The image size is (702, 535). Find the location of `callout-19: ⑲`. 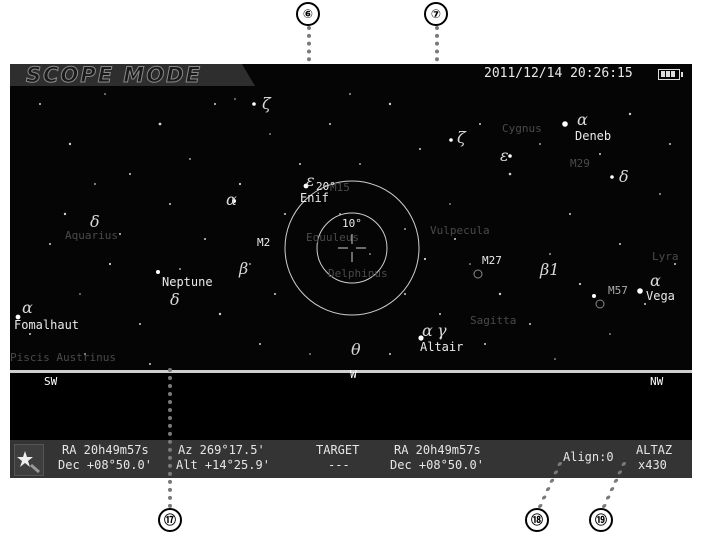

callout-19: ⑲ is located at coordinates (601, 520).